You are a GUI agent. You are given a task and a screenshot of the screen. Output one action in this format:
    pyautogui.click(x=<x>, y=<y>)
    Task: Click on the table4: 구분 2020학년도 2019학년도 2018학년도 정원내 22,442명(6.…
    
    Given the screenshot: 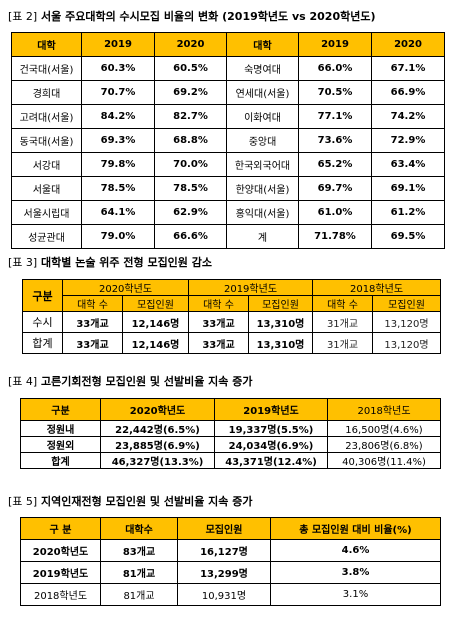 What is the action you would take?
    pyautogui.click(x=230, y=433)
    